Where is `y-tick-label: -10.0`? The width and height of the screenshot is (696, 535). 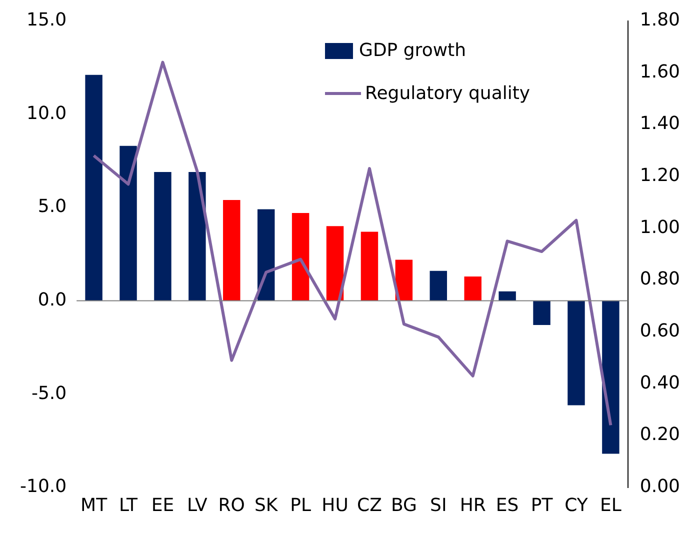 y-tick-label: -10.0 is located at coordinates (43, 487).